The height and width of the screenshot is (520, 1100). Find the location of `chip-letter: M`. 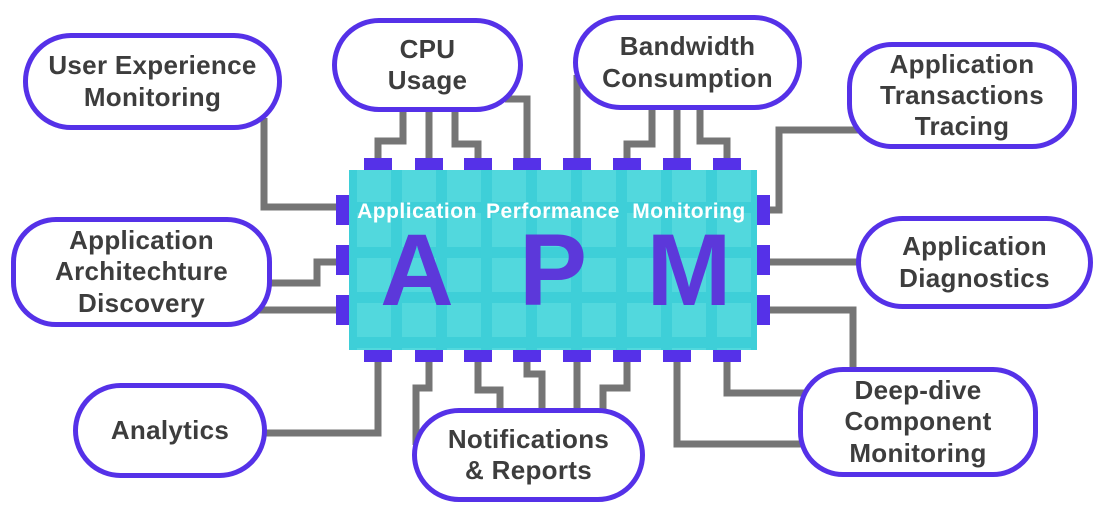

chip-letter: M is located at coordinates (689, 270).